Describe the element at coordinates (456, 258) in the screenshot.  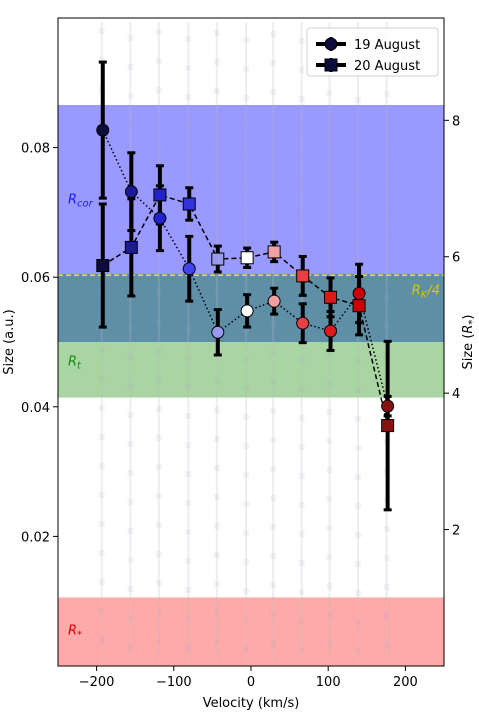
I see `y2-tick-label: 6` at that location.